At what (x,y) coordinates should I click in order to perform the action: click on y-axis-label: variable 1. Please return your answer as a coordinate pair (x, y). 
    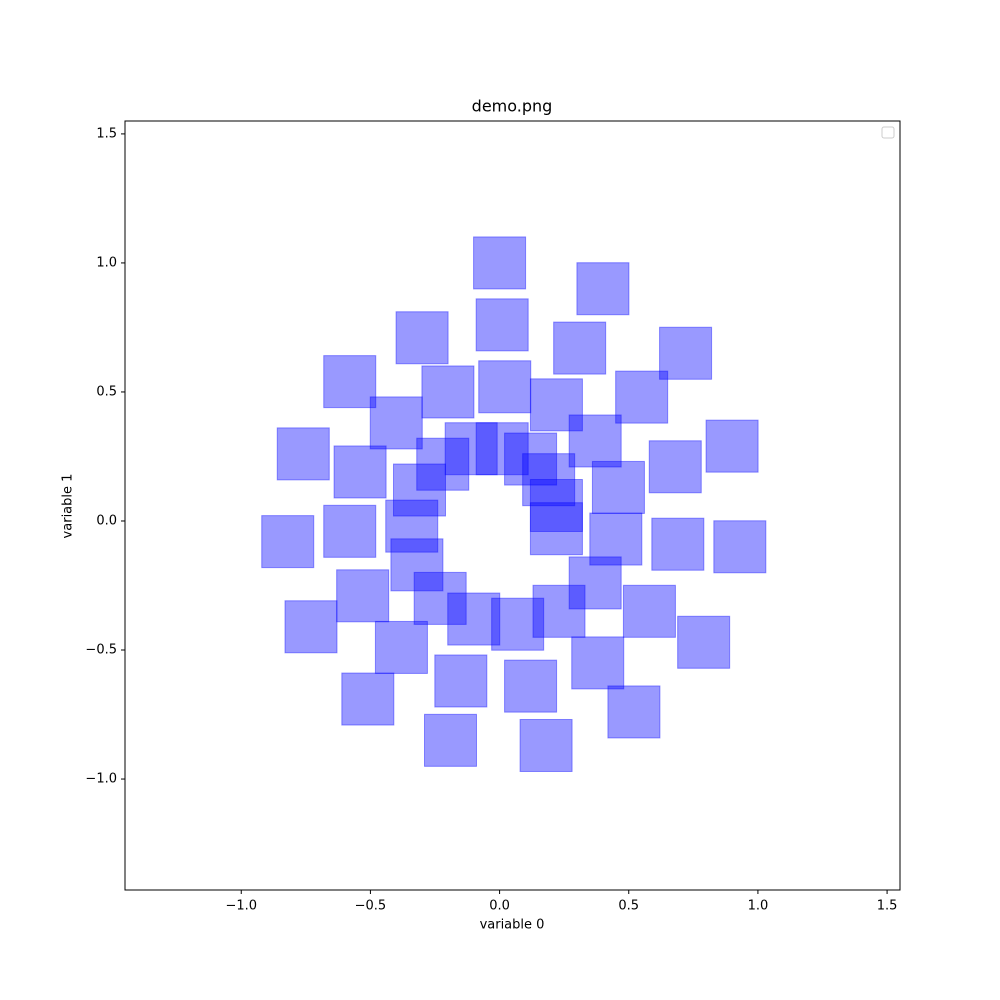
    Looking at the image, I should click on (68, 506).